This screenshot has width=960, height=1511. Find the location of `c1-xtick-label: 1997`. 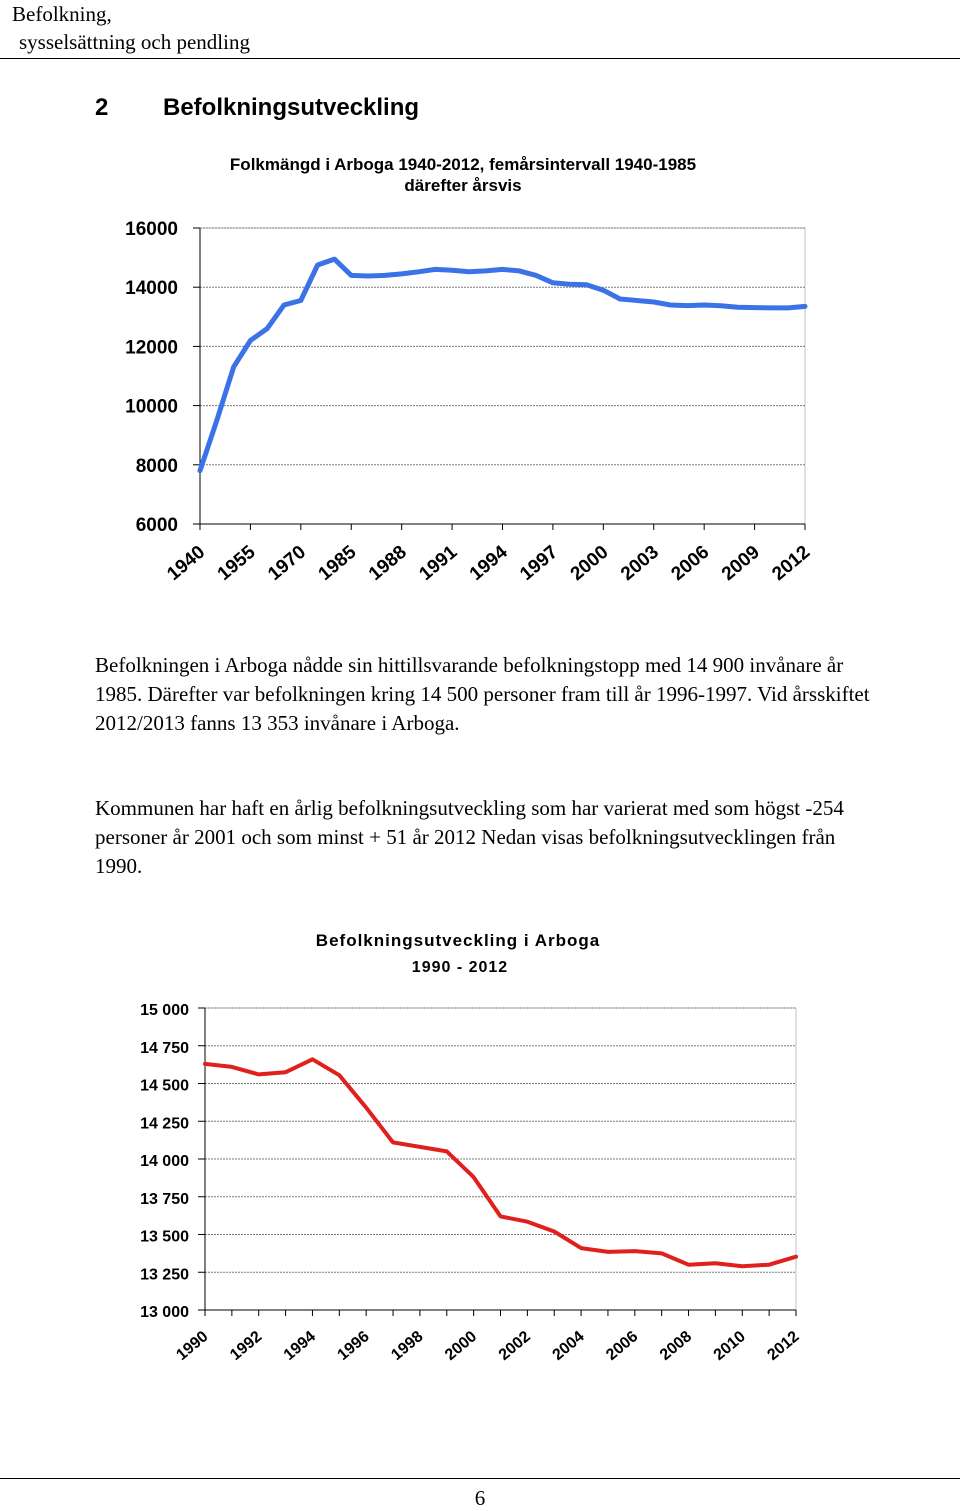

c1-xtick-label: 1997 is located at coordinates (539, 563).